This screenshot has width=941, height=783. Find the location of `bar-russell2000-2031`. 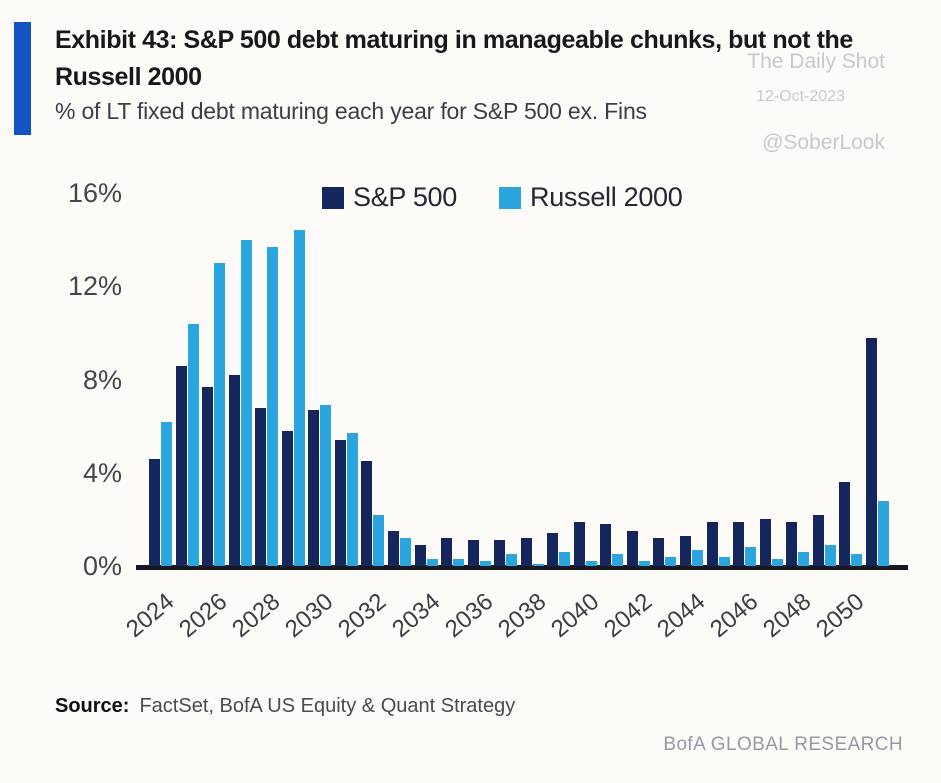

bar-russell2000-2031 is located at coordinates (352, 499).